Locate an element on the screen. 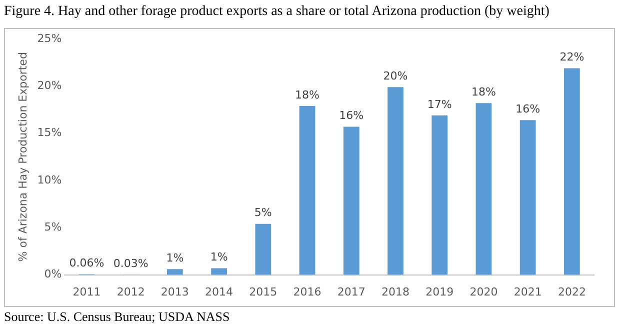  source-note: Source: U.S. Census Bureau; USDA NASS is located at coordinates (117, 317).